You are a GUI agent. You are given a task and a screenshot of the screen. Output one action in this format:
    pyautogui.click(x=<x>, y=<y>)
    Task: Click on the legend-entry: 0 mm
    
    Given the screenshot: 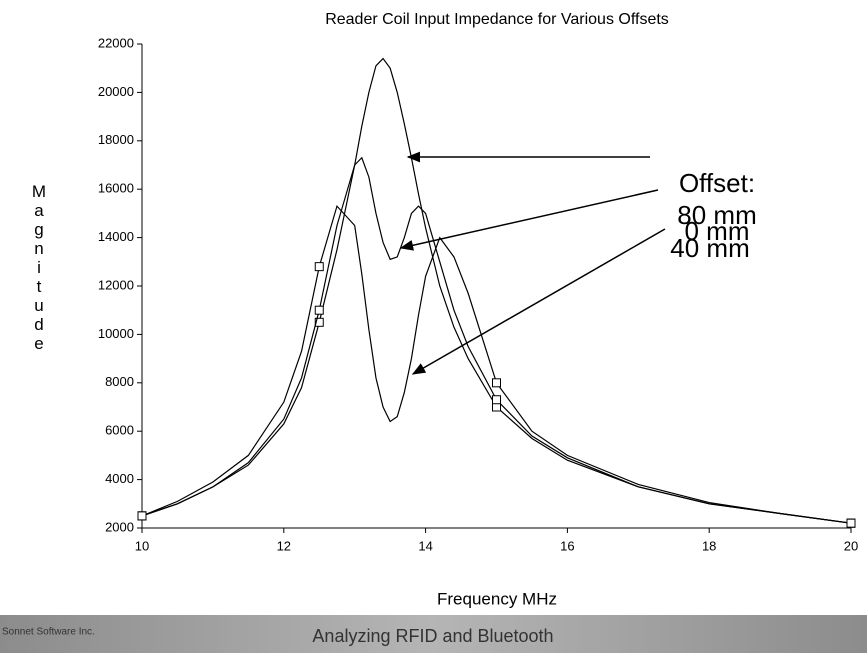 What is the action you would take?
    pyautogui.click(x=717, y=231)
    